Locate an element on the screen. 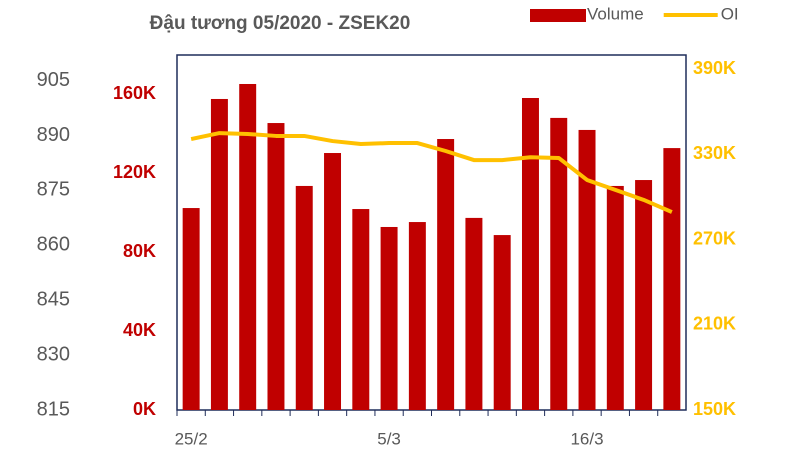  legend-swatch is located at coordinates (558, 15).